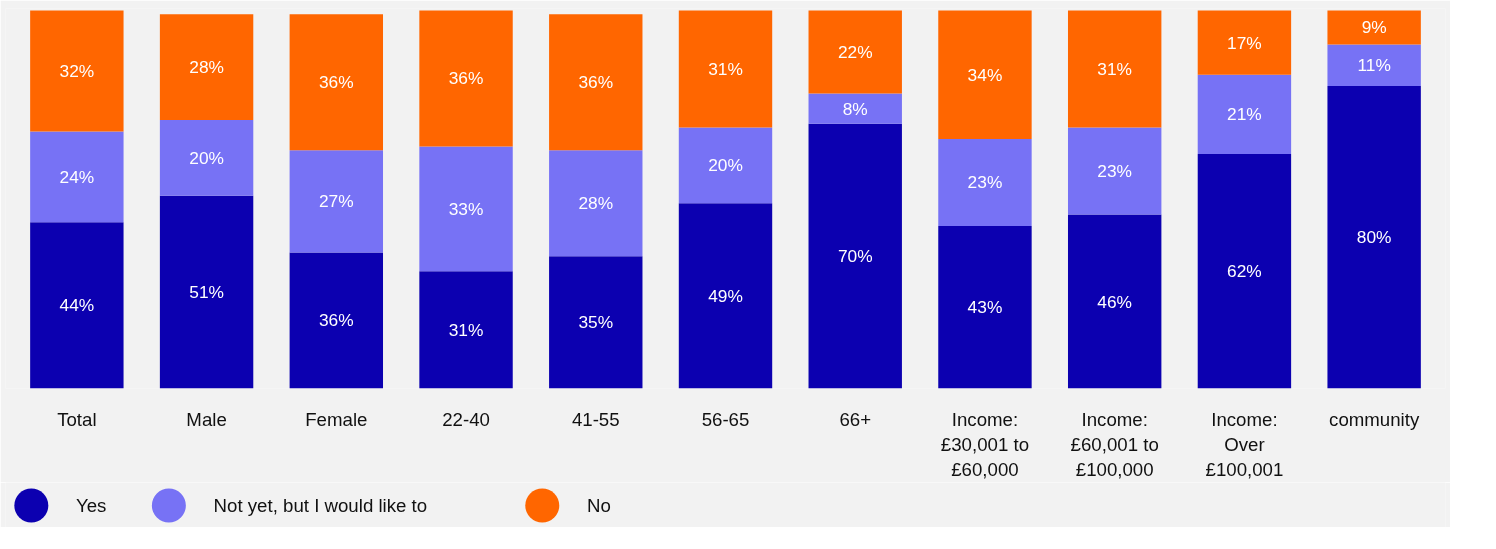  Describe the element at coordinates (320, 505) in the screenshot. I see `legend-label: Not yet, but I would like to` at that location.